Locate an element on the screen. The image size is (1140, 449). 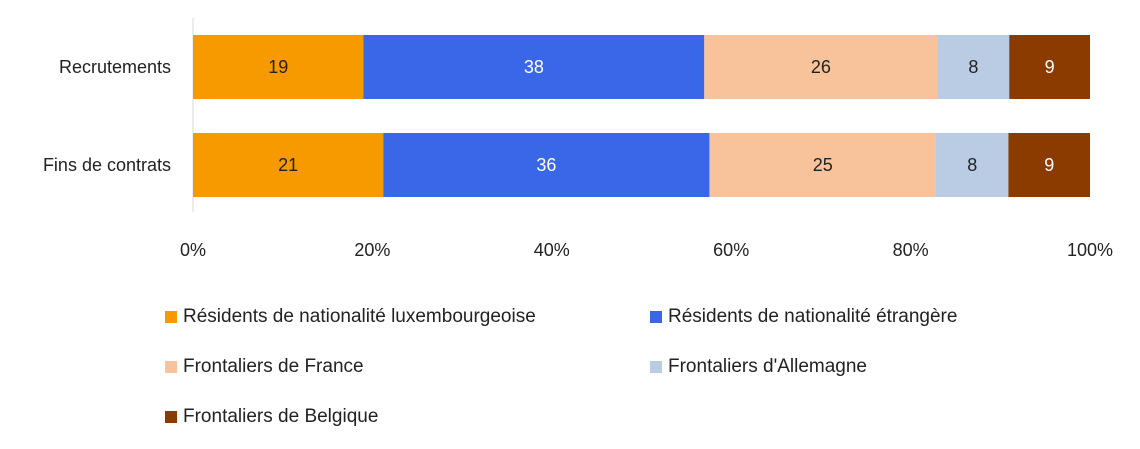
x-tick-label: 0% is located at coordinates (193, 250).